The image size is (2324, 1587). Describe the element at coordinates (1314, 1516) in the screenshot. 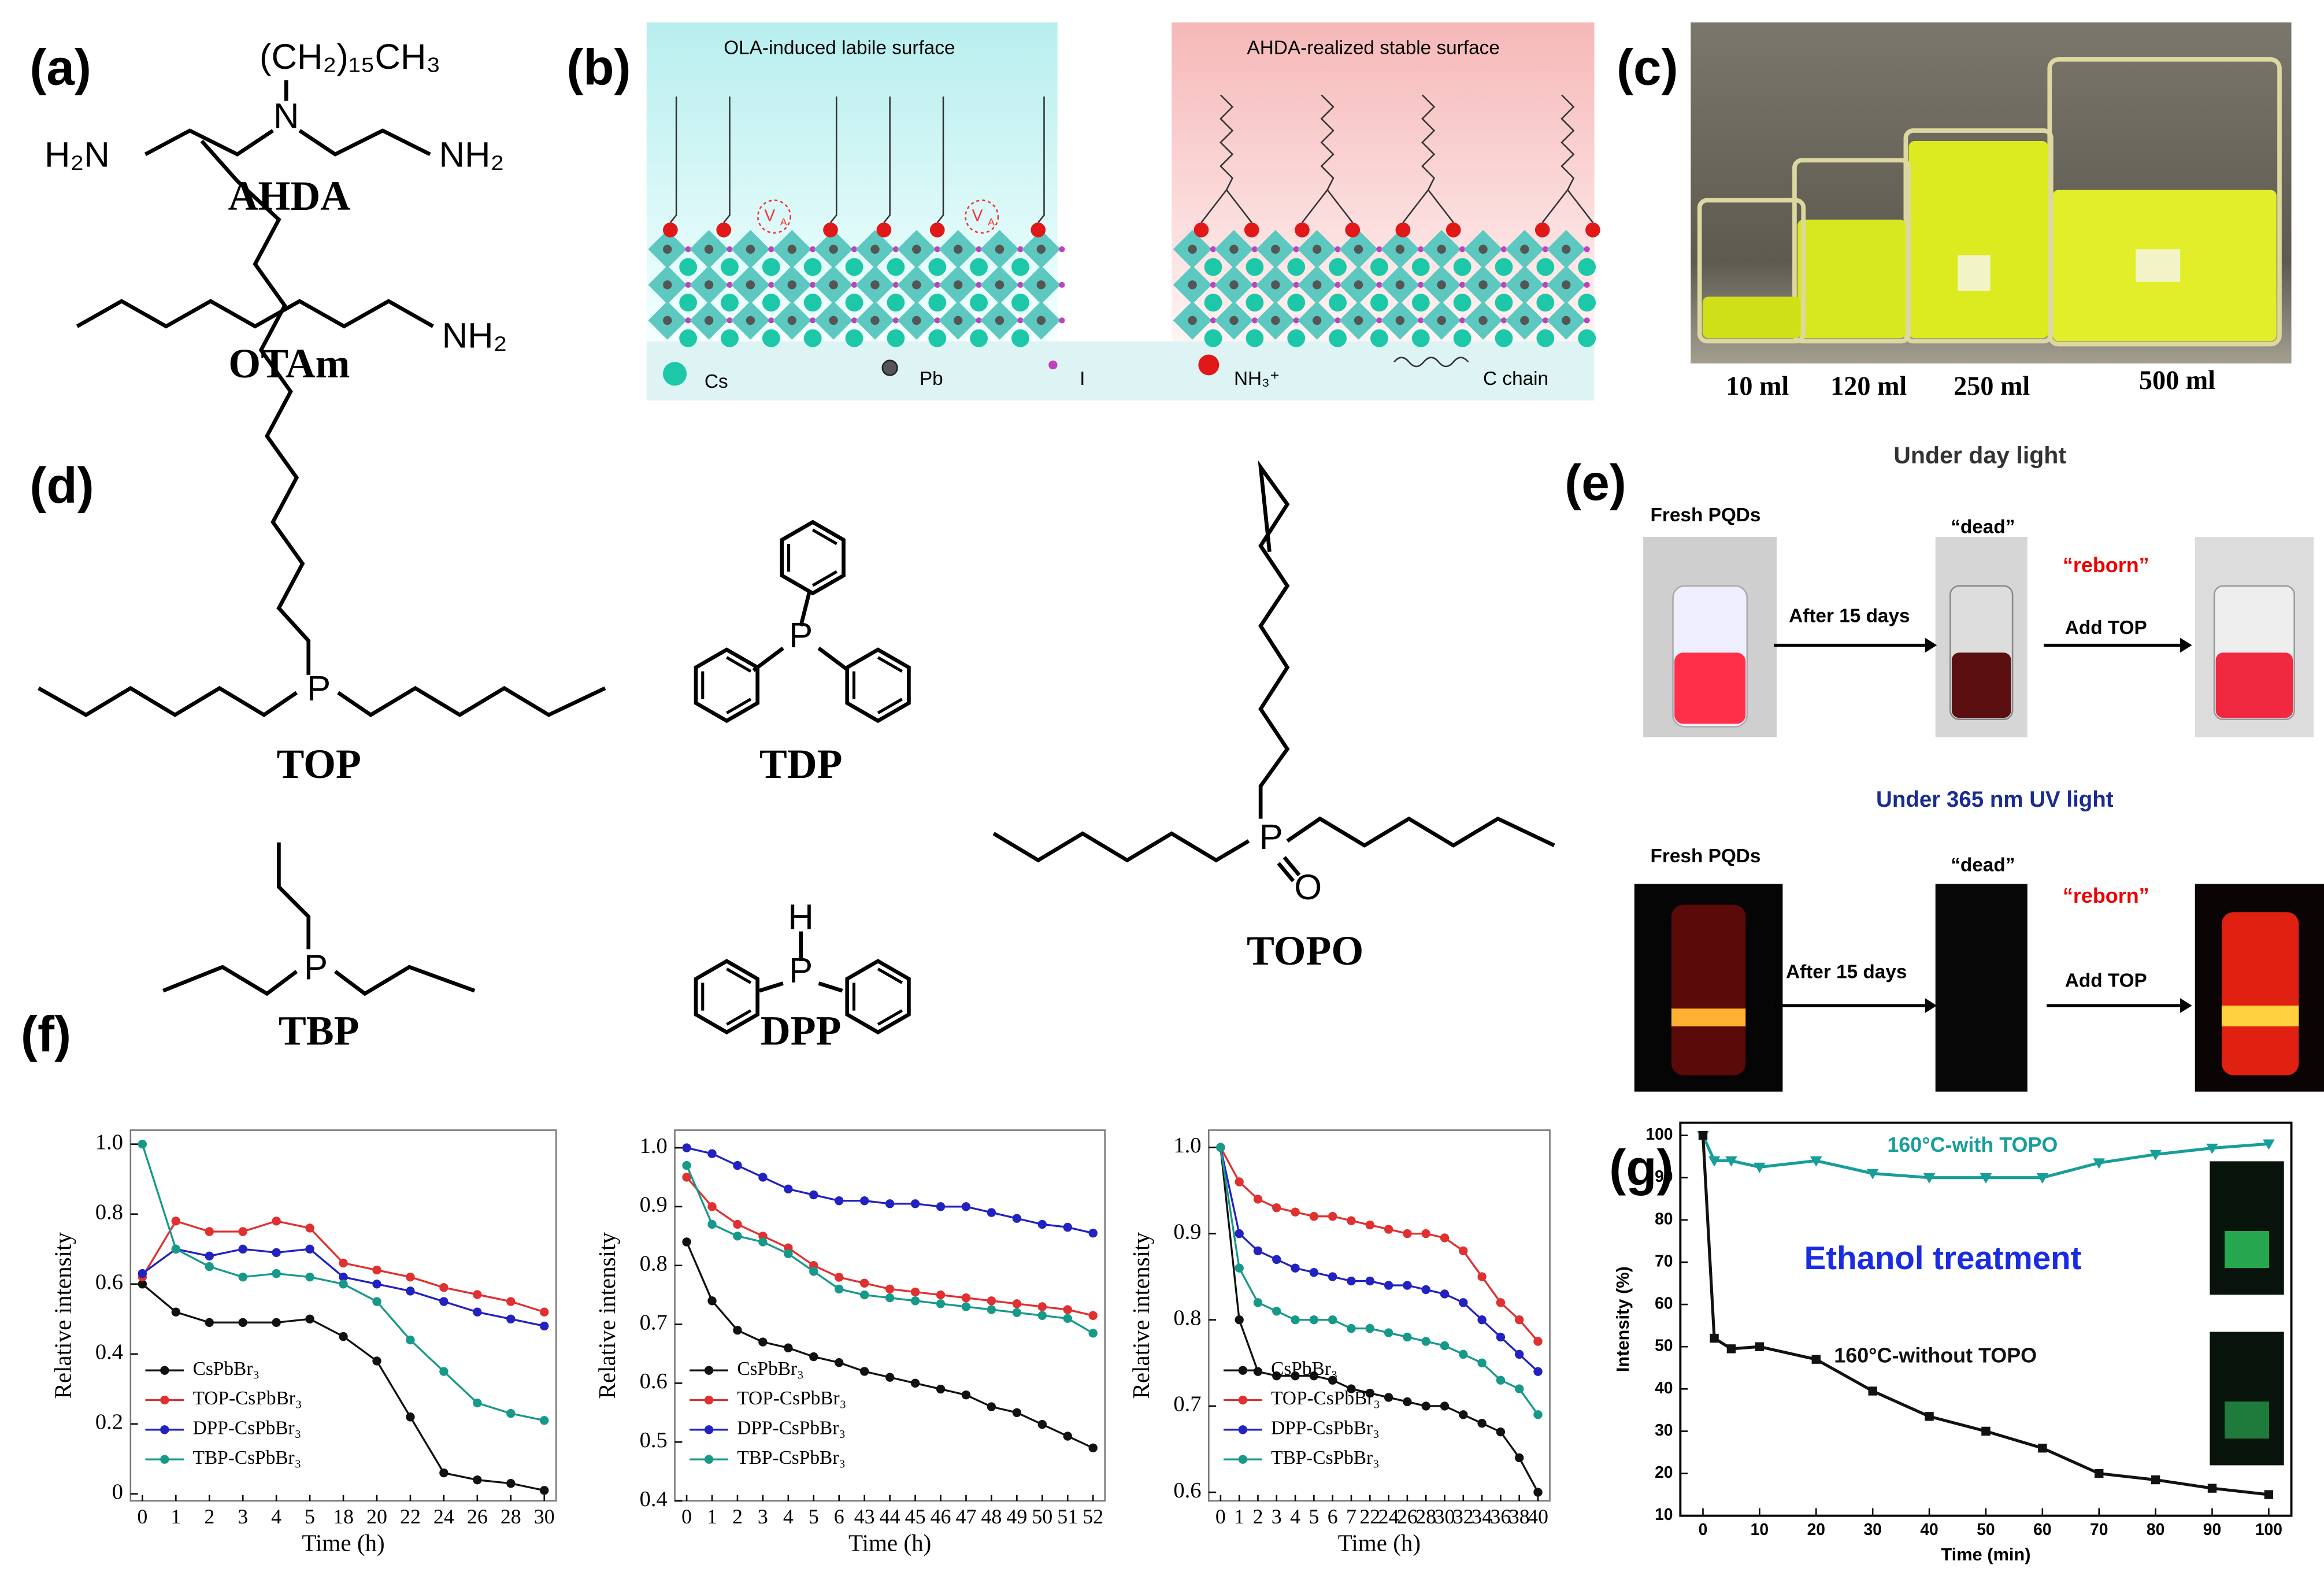

I see `x-tick-label: 5` at that location.